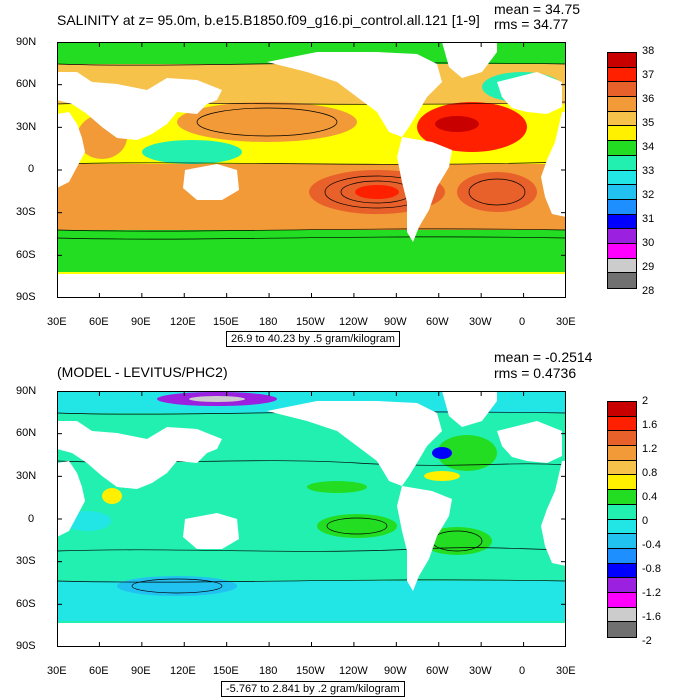 This screenshot has width=700, height=700. I want to click on bottom-range-note: -5.767 to 2.841 by .2 gram/kilogram, so click(313, 689).